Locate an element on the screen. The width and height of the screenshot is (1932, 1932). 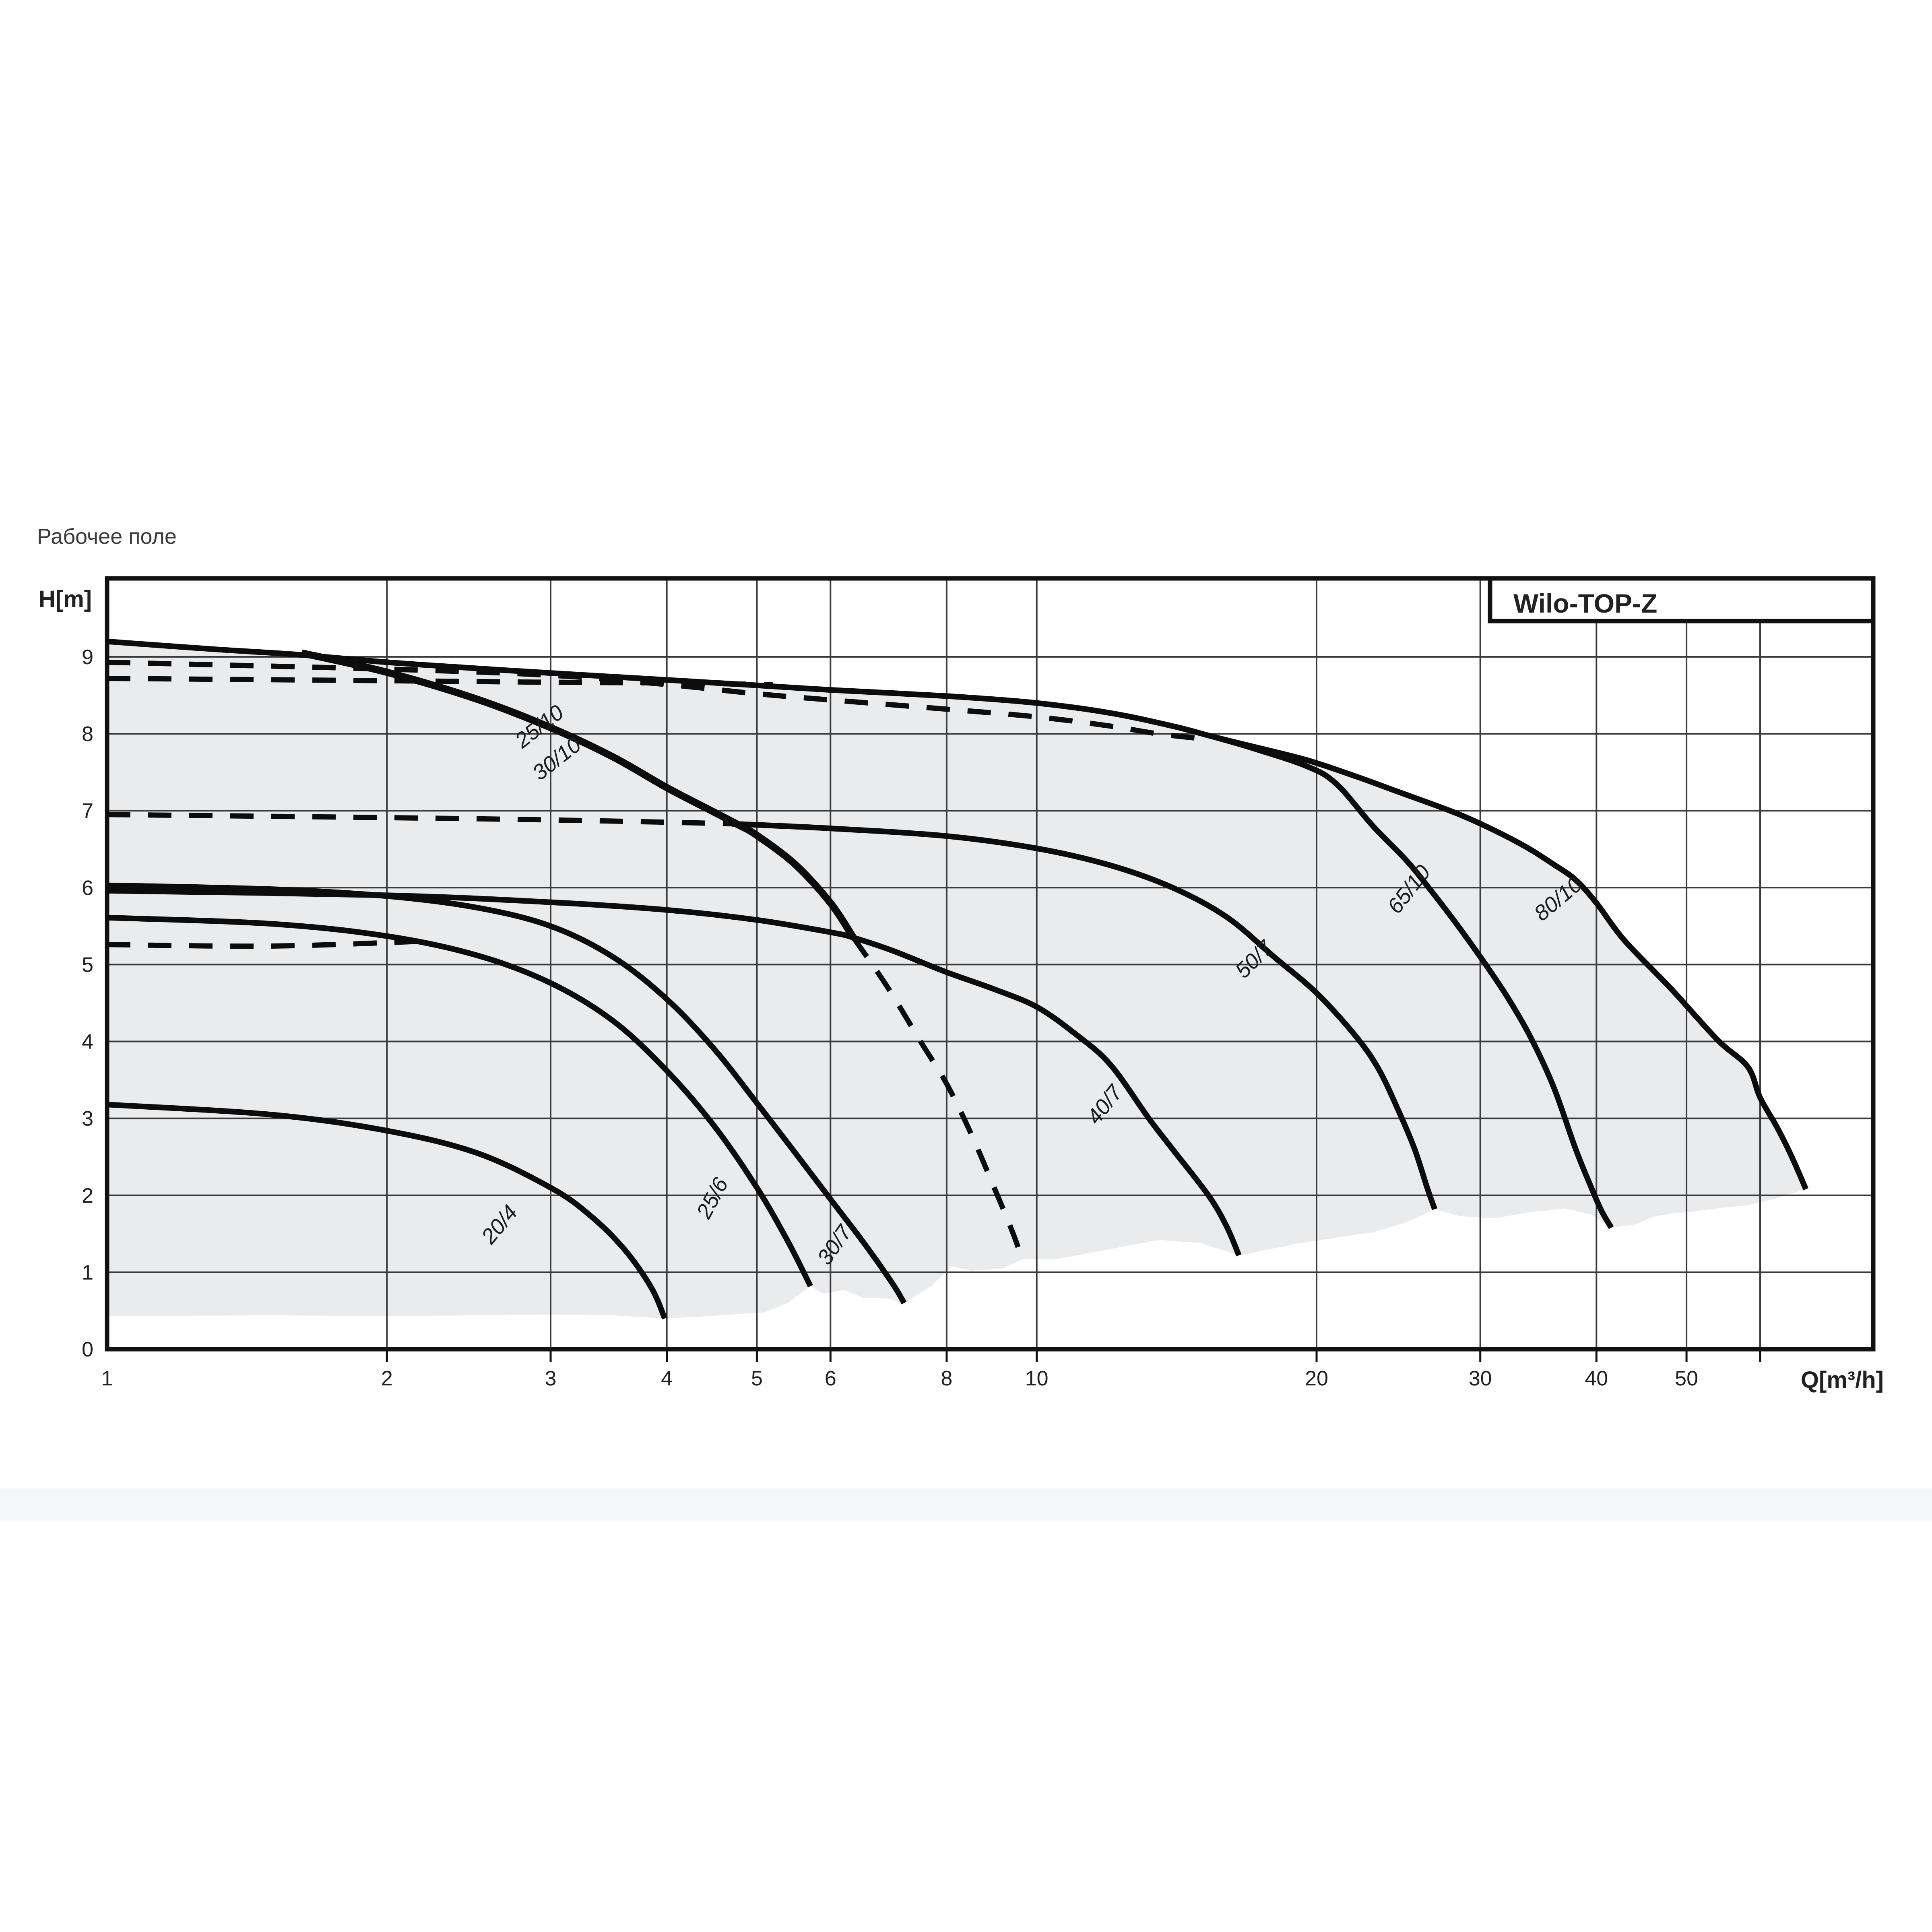
x-tick-label-30: 30 is located at coordinates (1480, 1378).